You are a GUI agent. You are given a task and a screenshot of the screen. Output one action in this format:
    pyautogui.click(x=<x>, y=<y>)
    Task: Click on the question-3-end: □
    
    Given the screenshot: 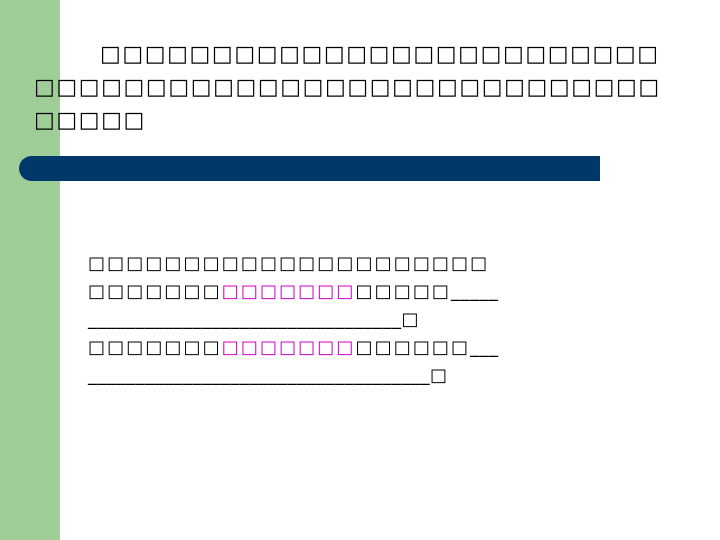 What is the action you would take?
    pyautogui.click(x=440, y=375)
    